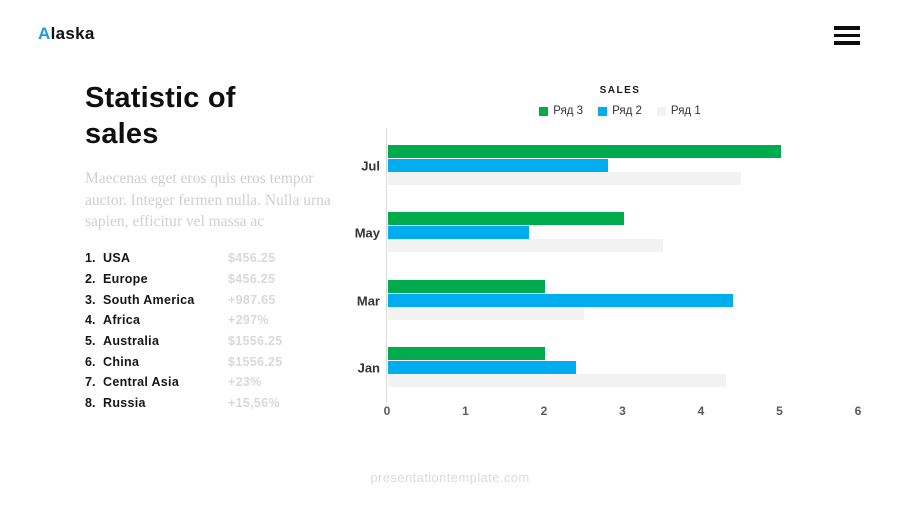  I want to click on menu-icon, so click(847, 35).